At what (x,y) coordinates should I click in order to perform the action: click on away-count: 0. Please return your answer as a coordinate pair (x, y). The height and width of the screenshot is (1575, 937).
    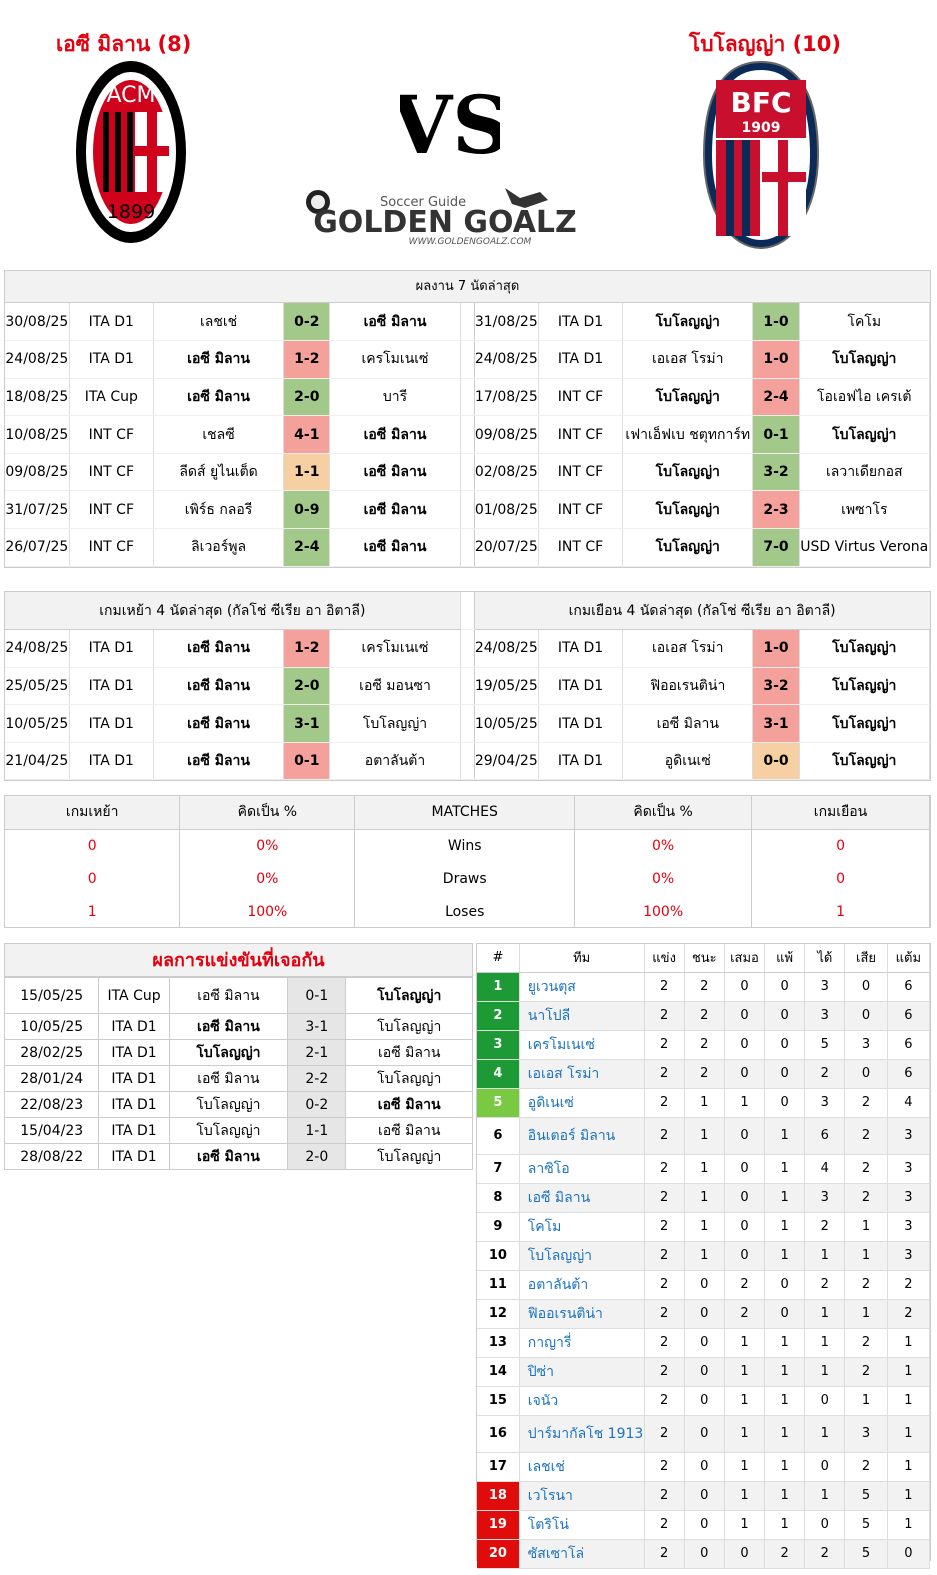
    Looking at the image, I should click on (840, 878).